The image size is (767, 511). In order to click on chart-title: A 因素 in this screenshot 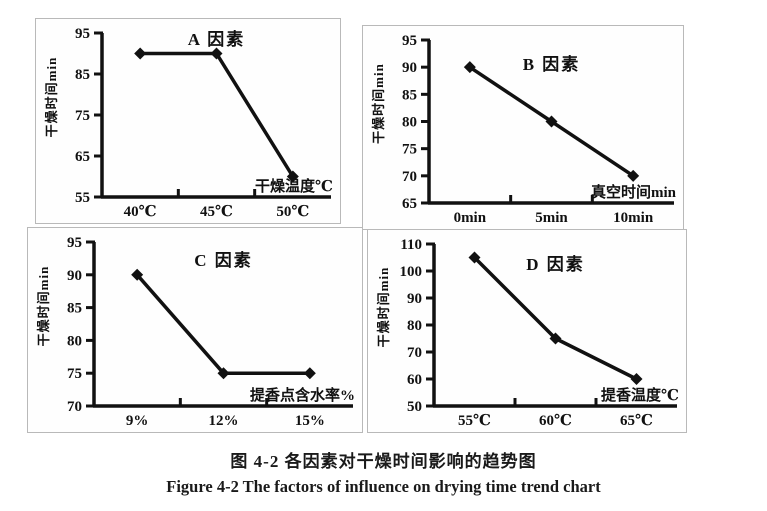, I will do `click(217, 39)`.